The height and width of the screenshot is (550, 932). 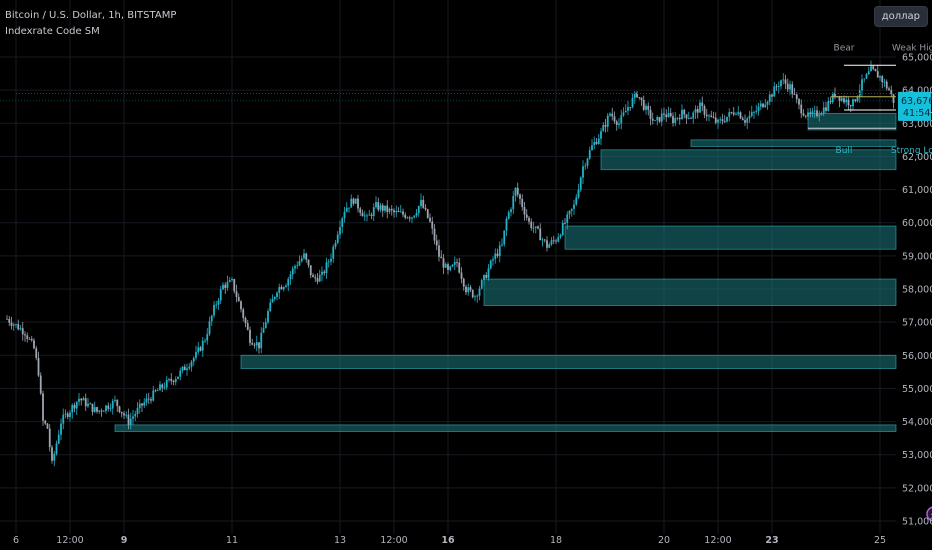 I want to click on indicator-name: Indexrate Code SM, so click(x=52, y=31).